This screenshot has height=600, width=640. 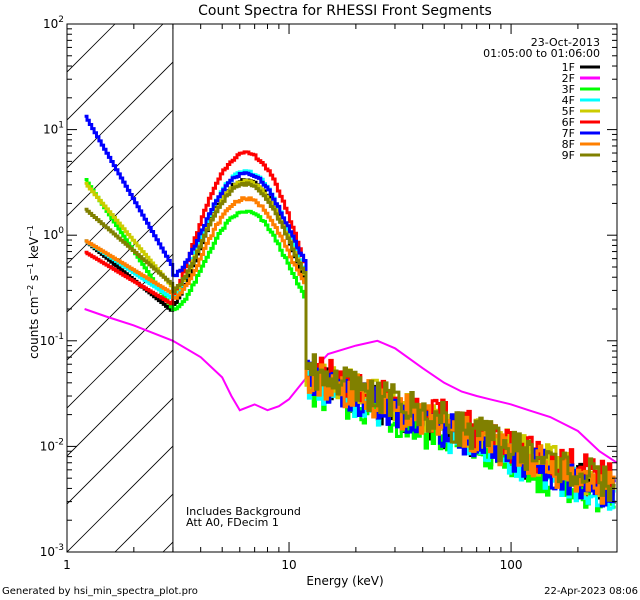 What do you see at coordinates (61, 20) in the screenshot?
I see `y-tick-exponent: 2` at bounding box center [61, 20].